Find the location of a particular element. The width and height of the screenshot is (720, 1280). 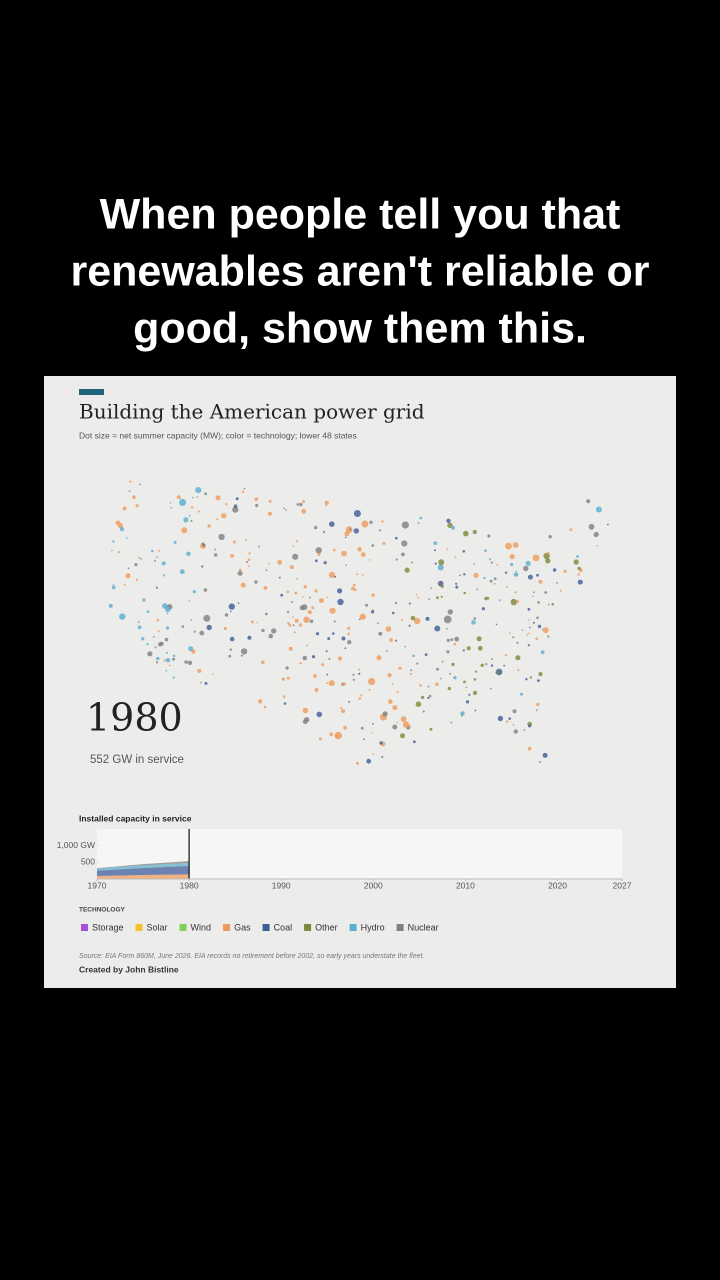

caption-line: renewables aren't reliable or is located at coordinates (359, 271).